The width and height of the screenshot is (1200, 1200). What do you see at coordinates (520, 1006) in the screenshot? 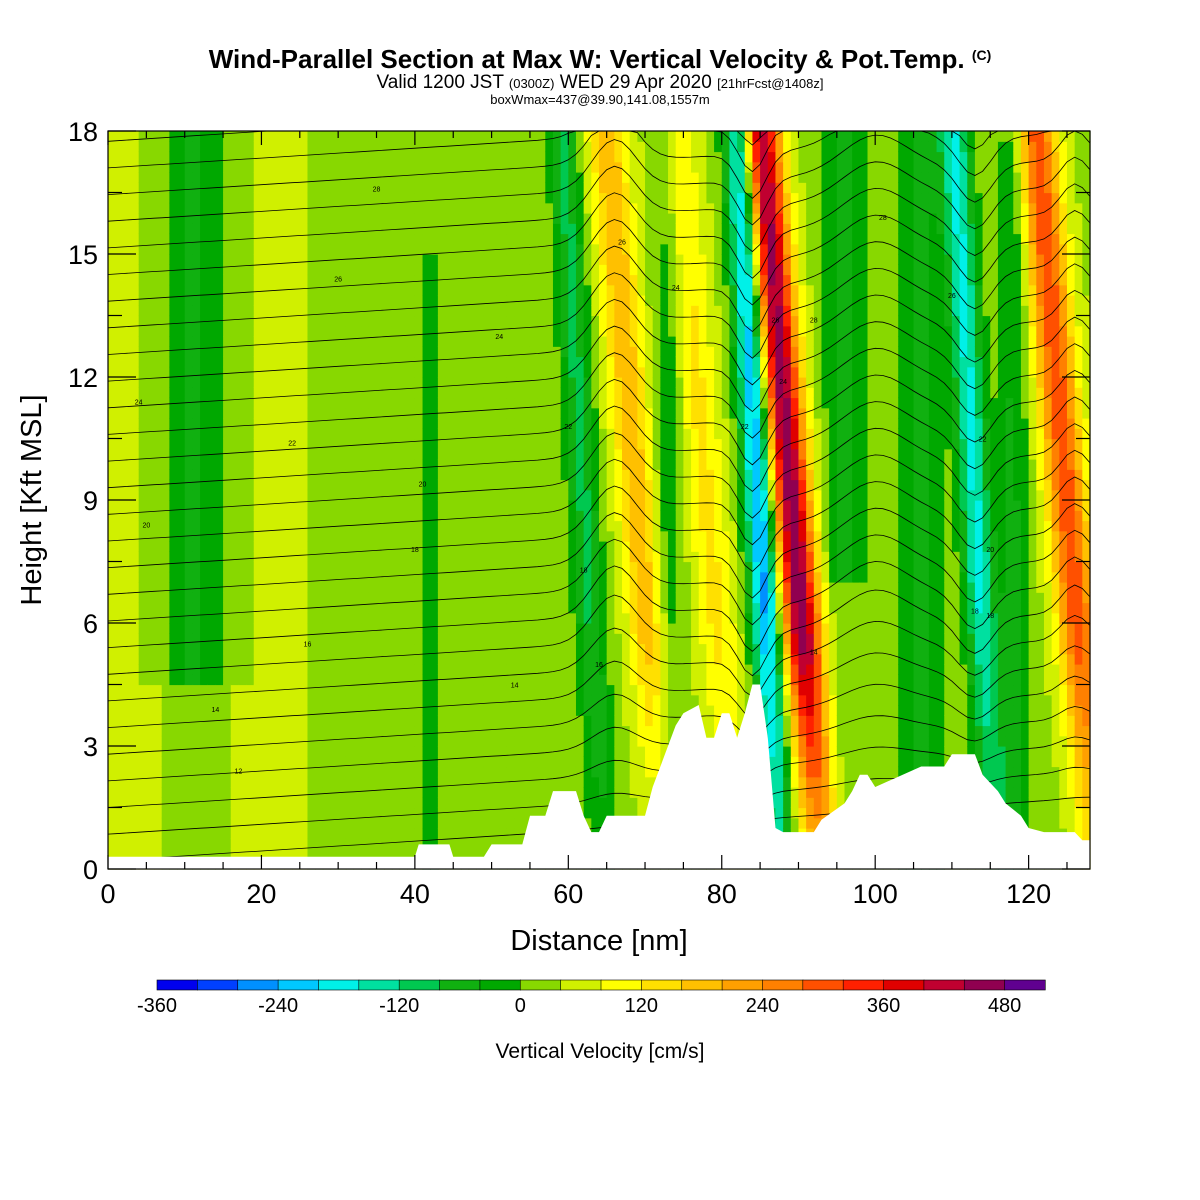
I see `colorbar-tick-label: 0` at bounding box center [520, 1006].